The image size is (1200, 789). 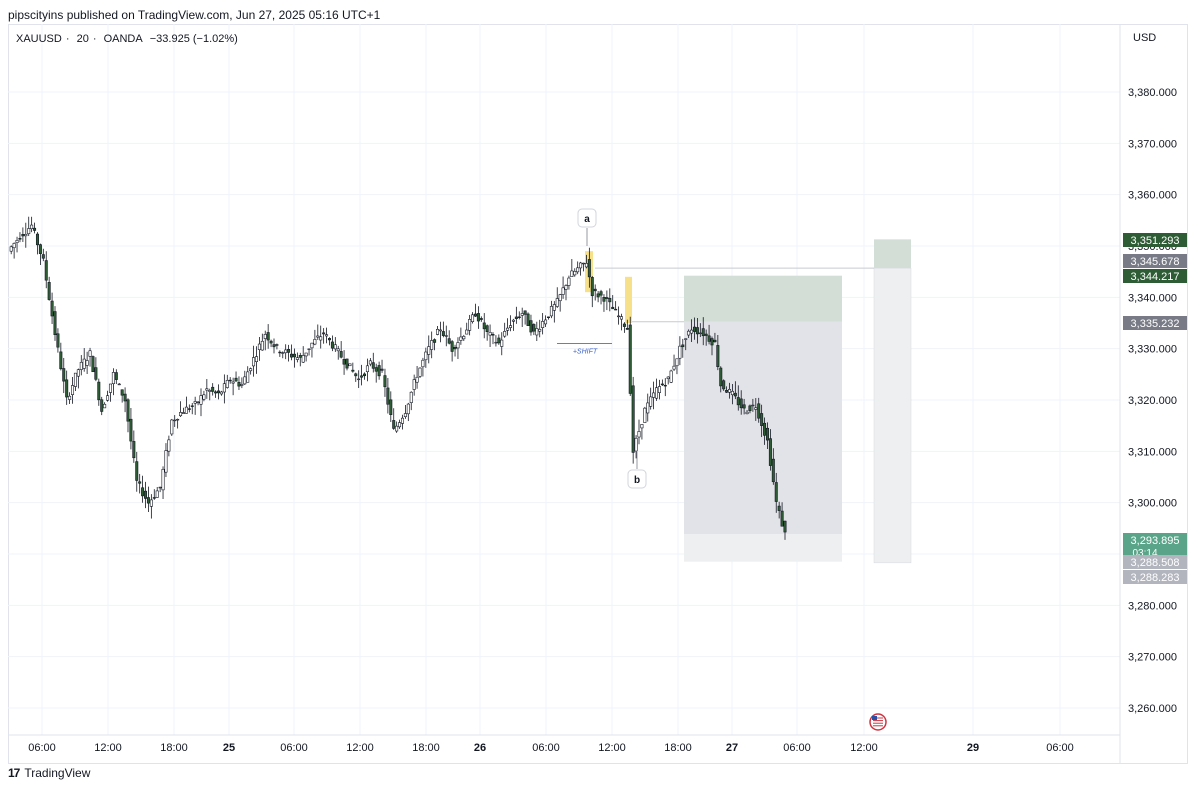 I want to click on tradingview-logo: 17 TradingView, so click(x=49, y=773).